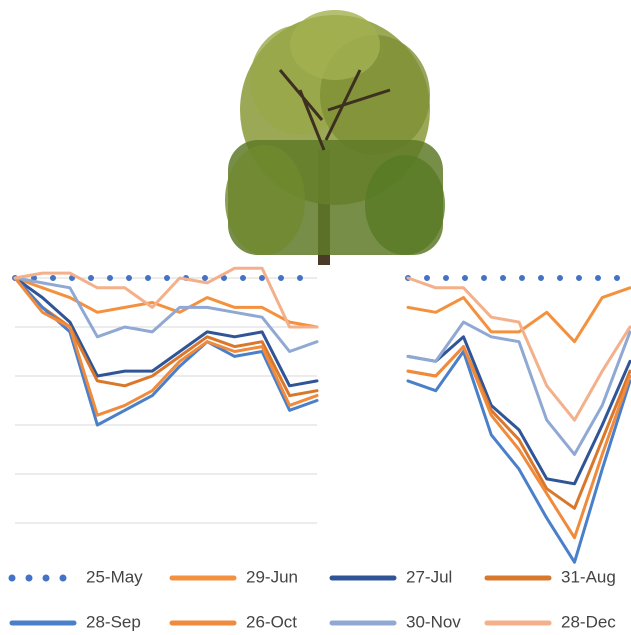 This screenshot has height=635, width=631. Describe the element at coordinates (114, 576) in the screenshot. I see `legend-label: 25-May` at that location.